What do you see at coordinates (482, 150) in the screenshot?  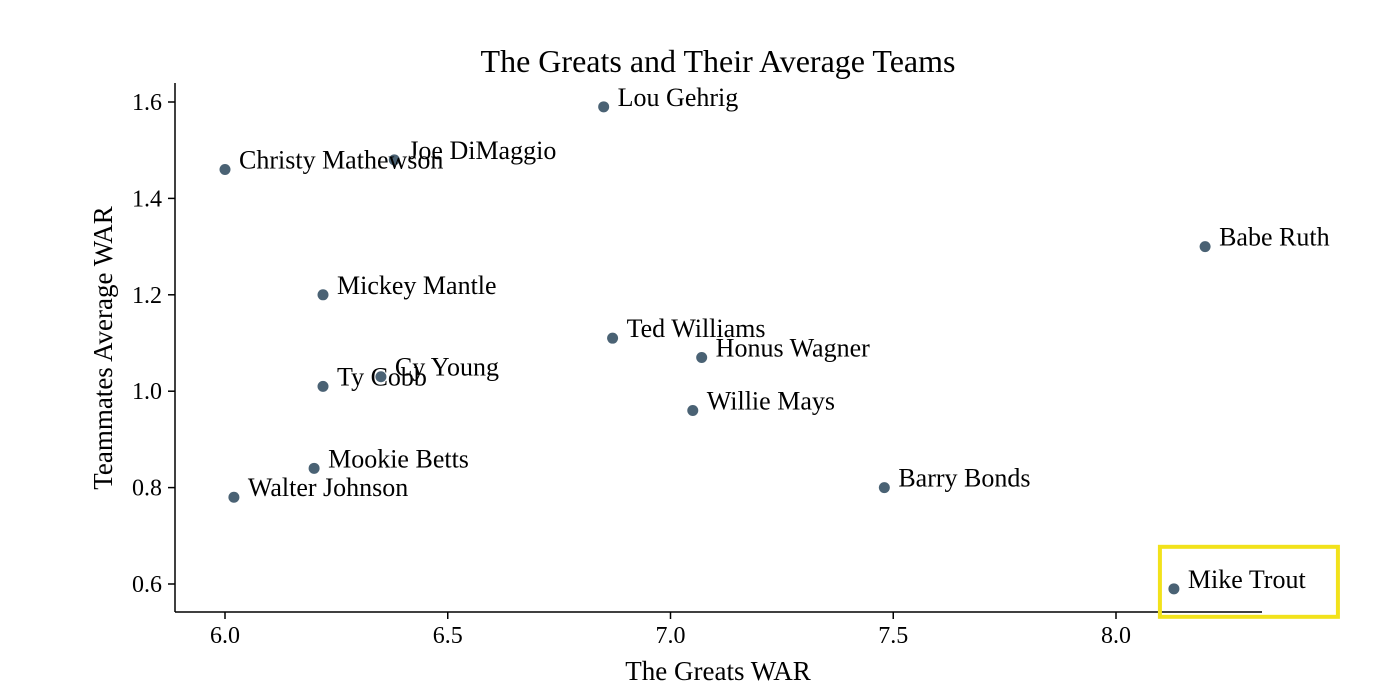 I see `point-label-joe-dimaggio: Joe DiMaggio` at bounding box center [482, 150].